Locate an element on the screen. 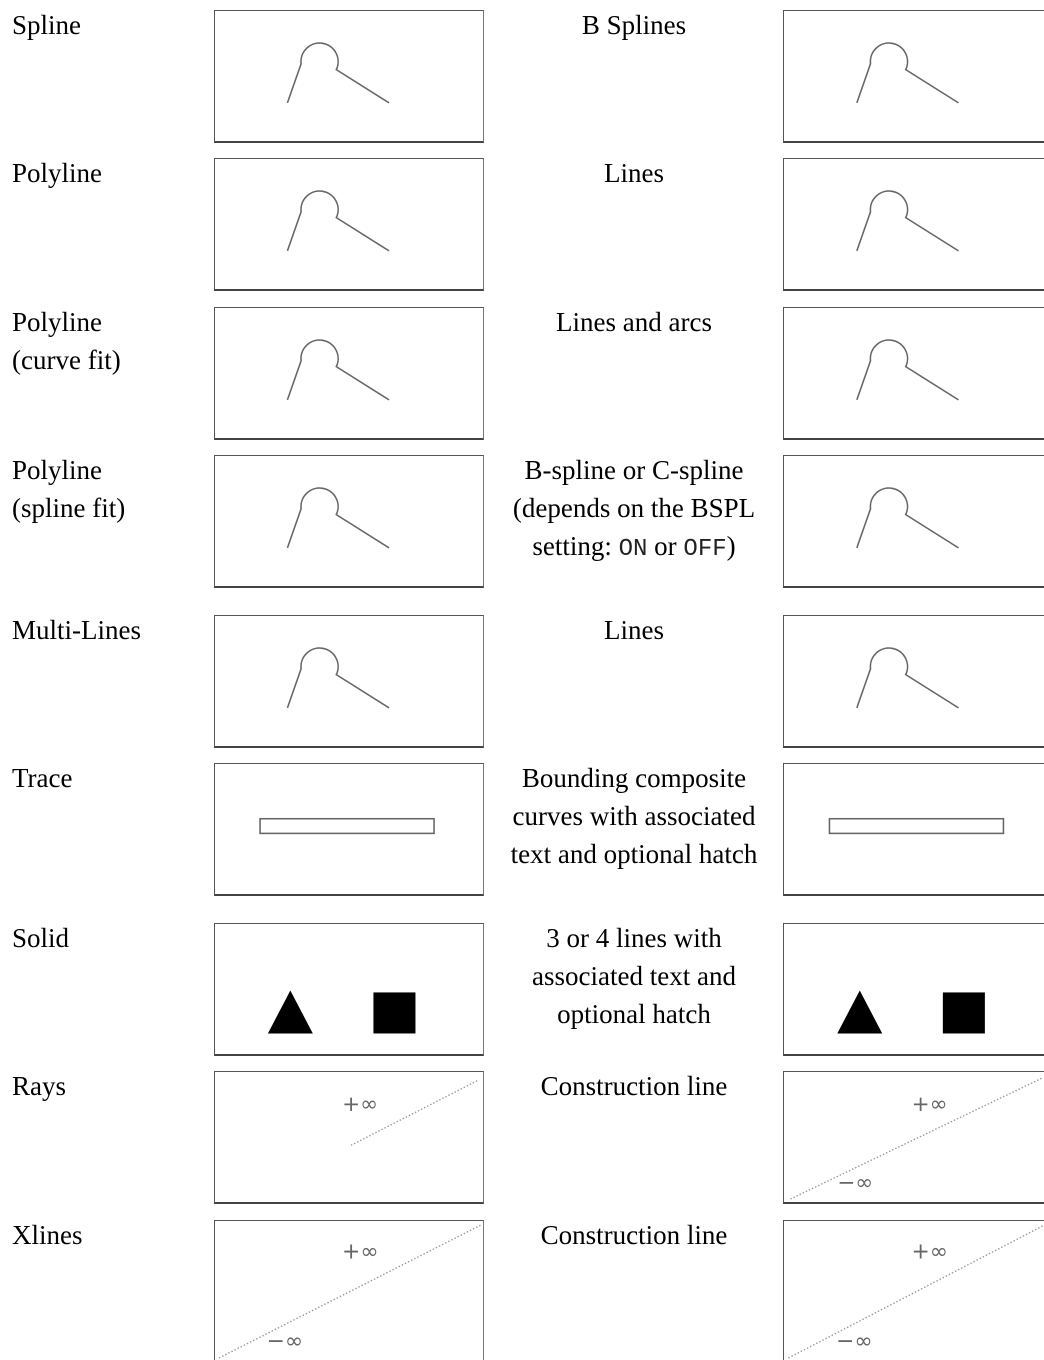 The height and width of the screenshot is (1360, 1044). source-preview: +∞ −∞ is located at coordinates (349, 1290).